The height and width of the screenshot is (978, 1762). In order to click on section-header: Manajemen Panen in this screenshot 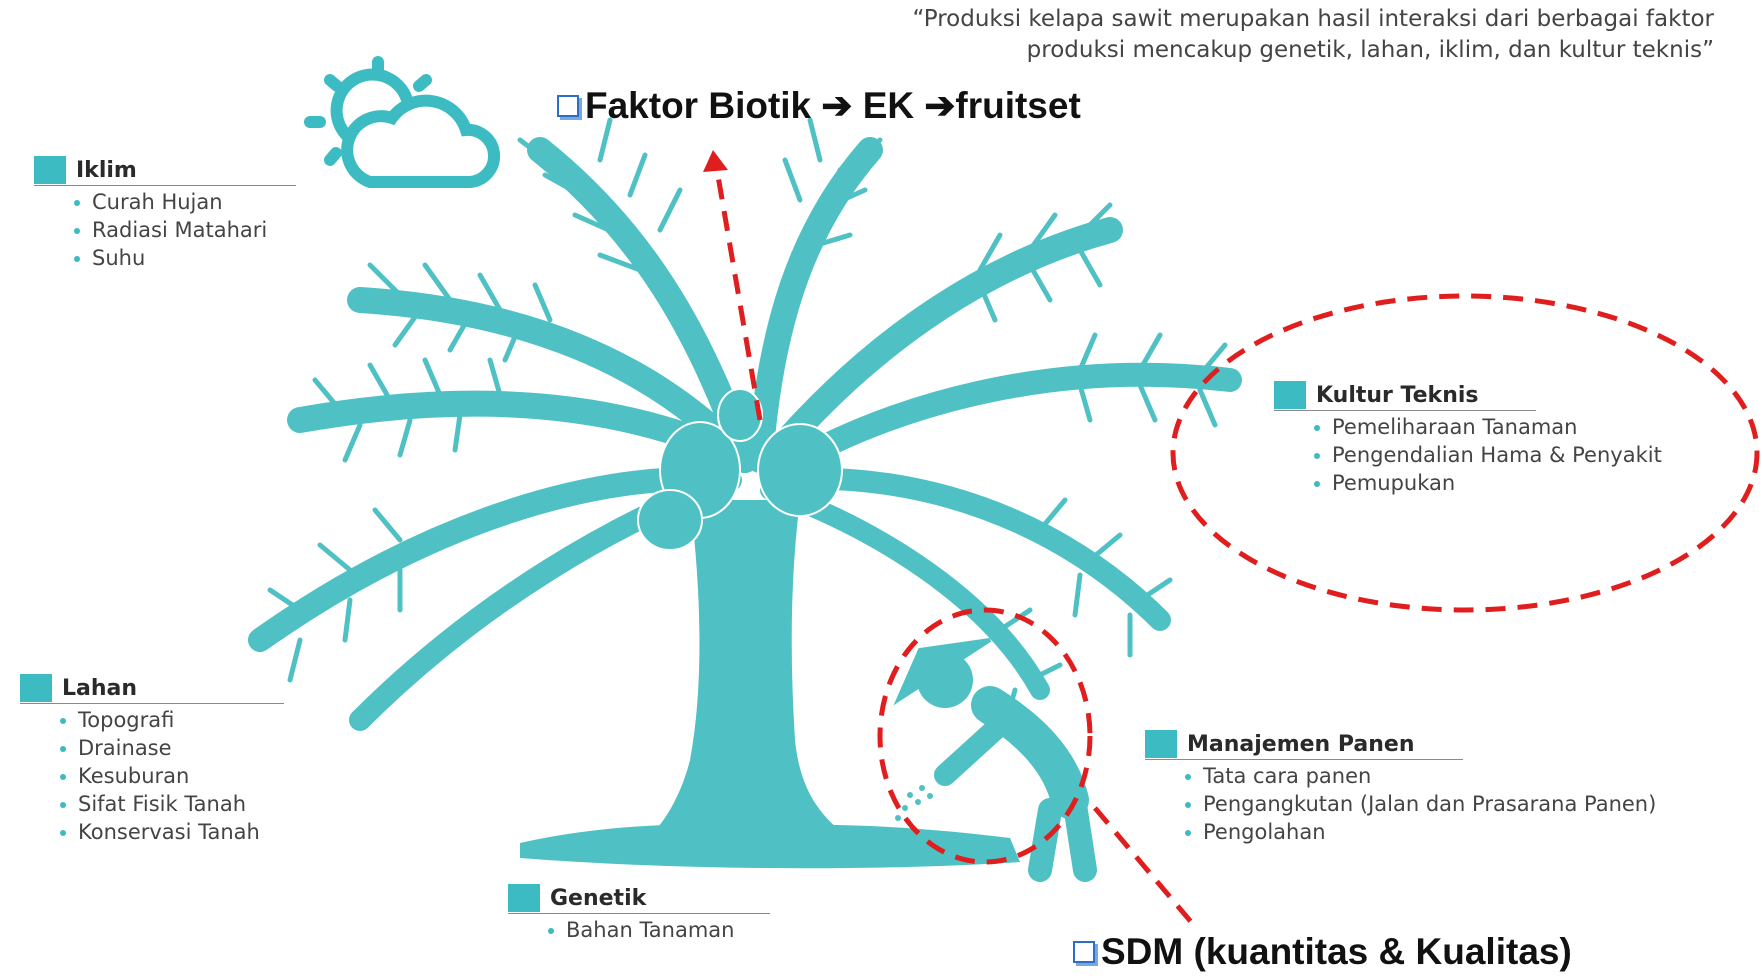, I will do `click(1304, 745)`.